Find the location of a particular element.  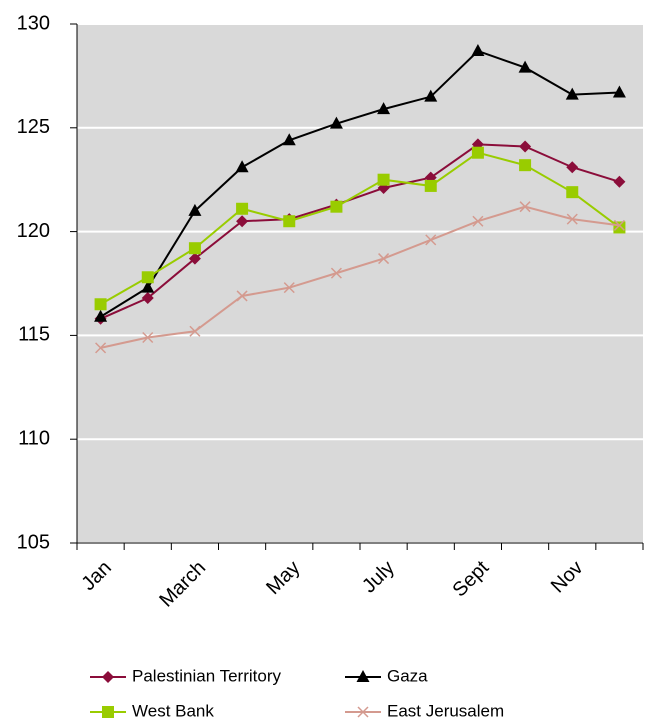

y-tick-label: 110 is located at coordinates (34, 438).